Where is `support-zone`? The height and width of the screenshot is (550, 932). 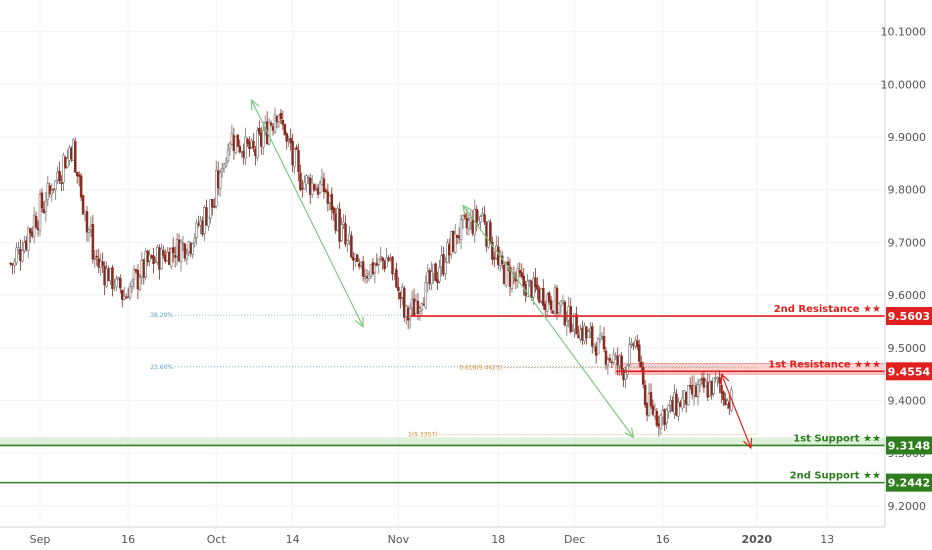
support-zone is located at coordinates (442, 441).